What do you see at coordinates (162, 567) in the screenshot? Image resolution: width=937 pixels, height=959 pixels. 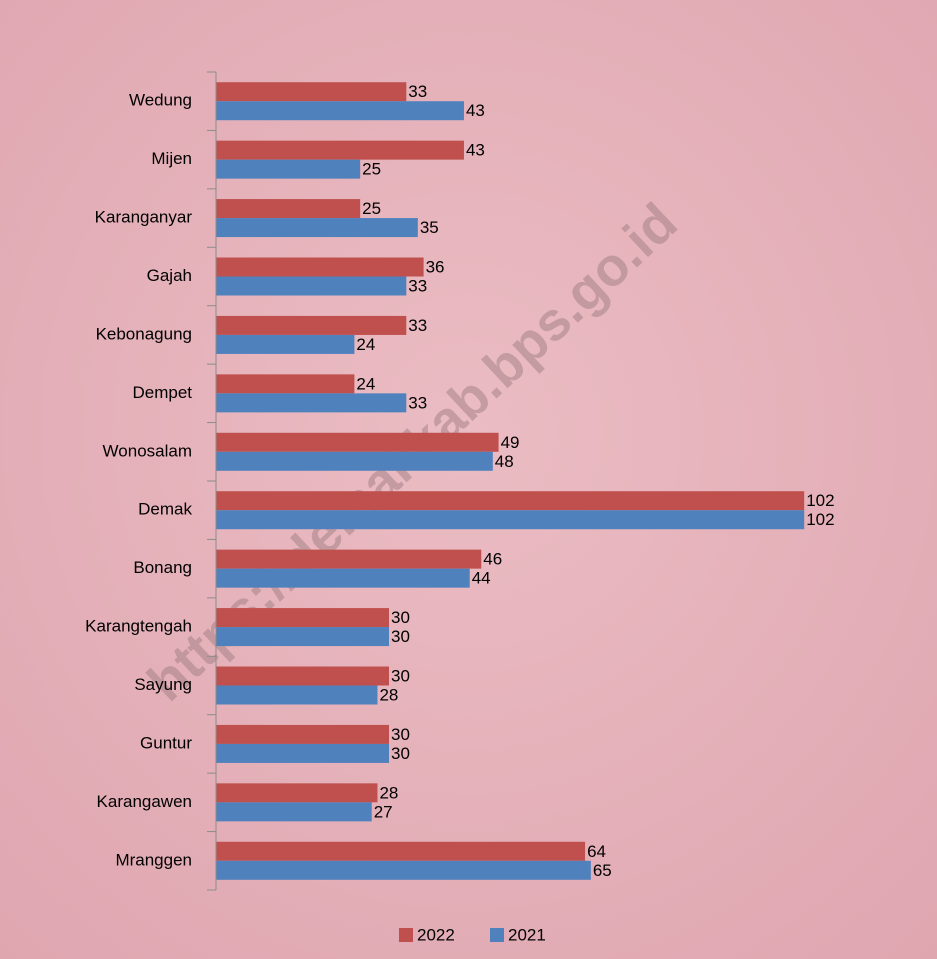 I see `y-tick-label: Bonang` at bounding box center [162, 567].